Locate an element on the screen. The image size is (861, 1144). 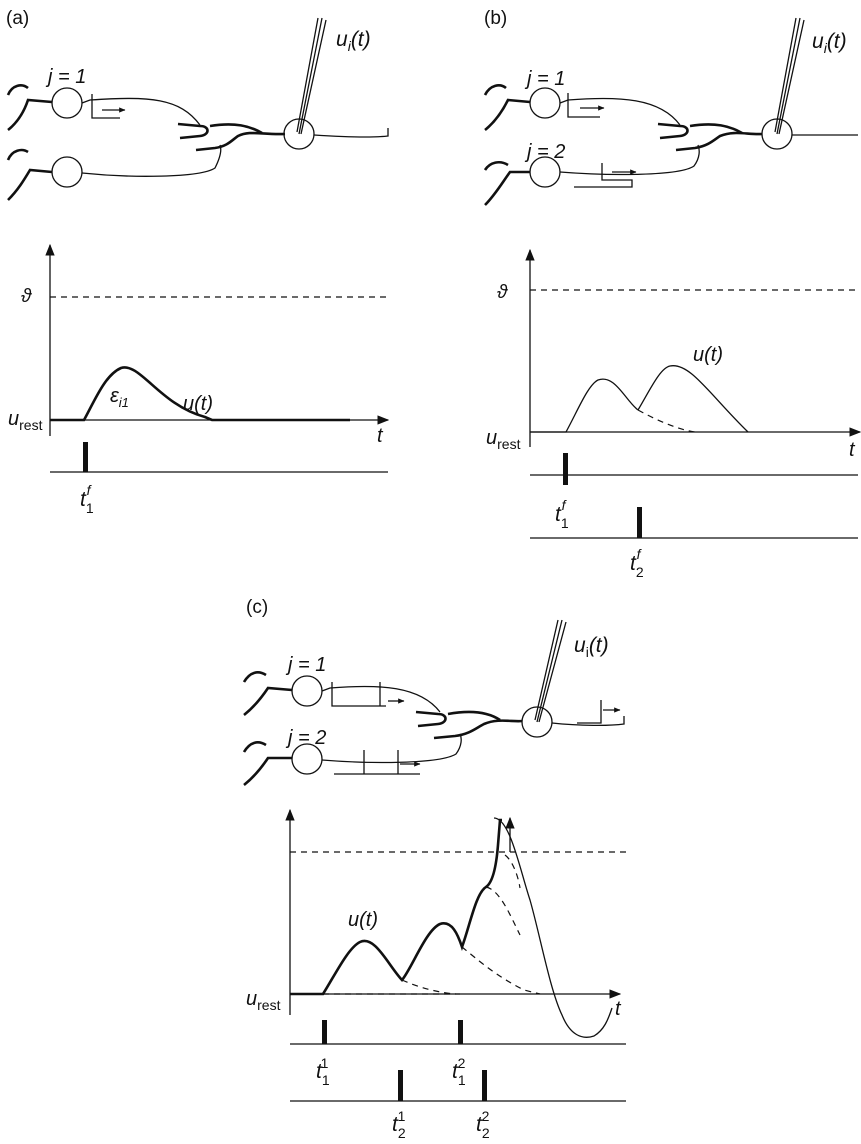
panel-c-target-axon is located at coordinates (588, 721).